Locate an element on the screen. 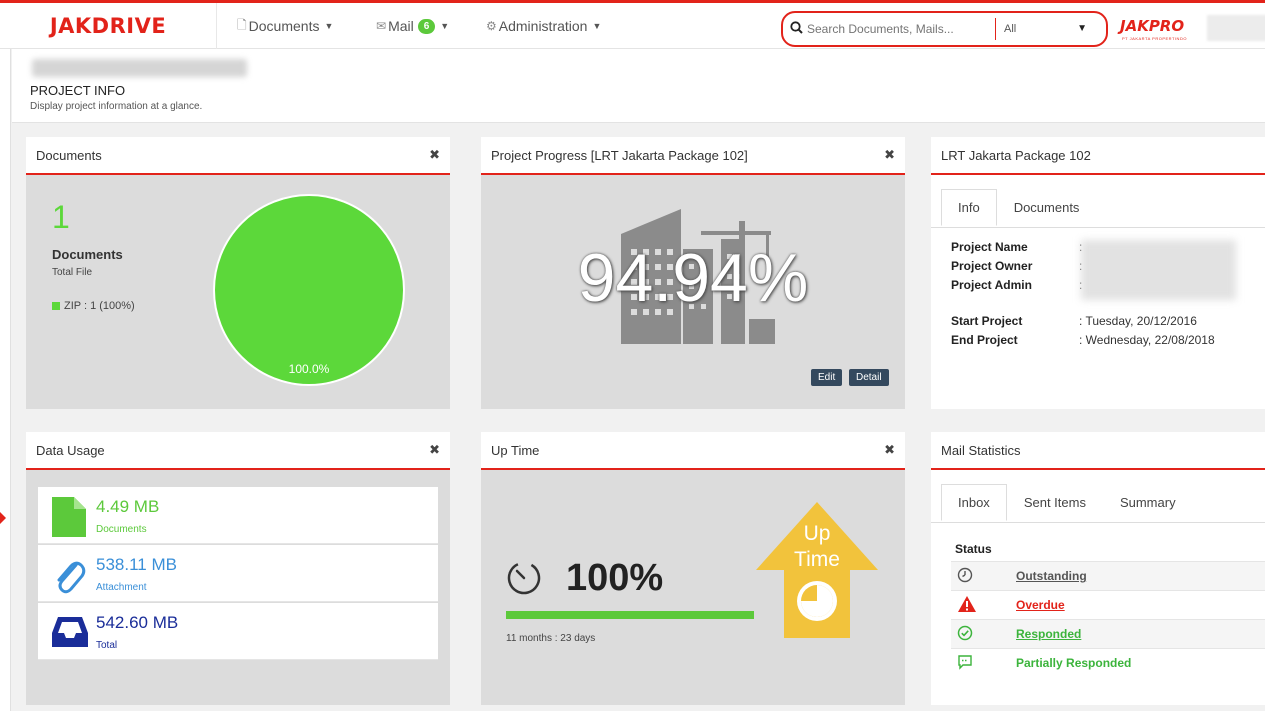 This screenshot has height=711, width=1265. legend-label: ZIP : 1 (100%) is located at coordinates (99, 306).